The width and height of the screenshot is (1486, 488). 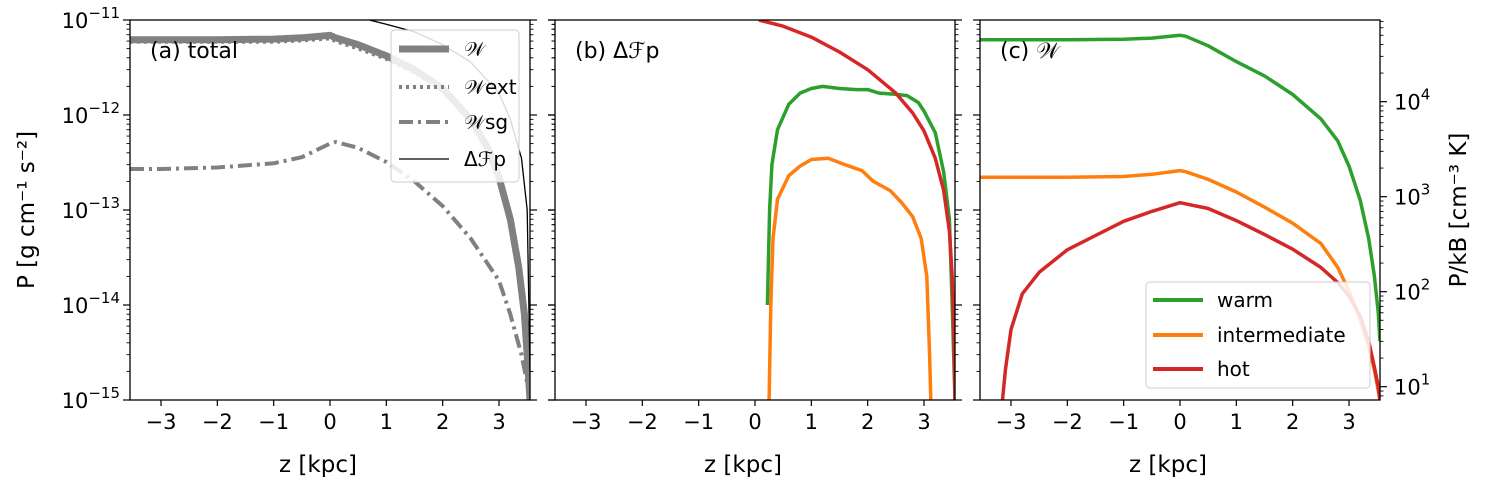 What do you see at coordinates (1233, 369) in the screenshot?
I see `legend-label-hot: hot` at bounding box center [1233, 369].